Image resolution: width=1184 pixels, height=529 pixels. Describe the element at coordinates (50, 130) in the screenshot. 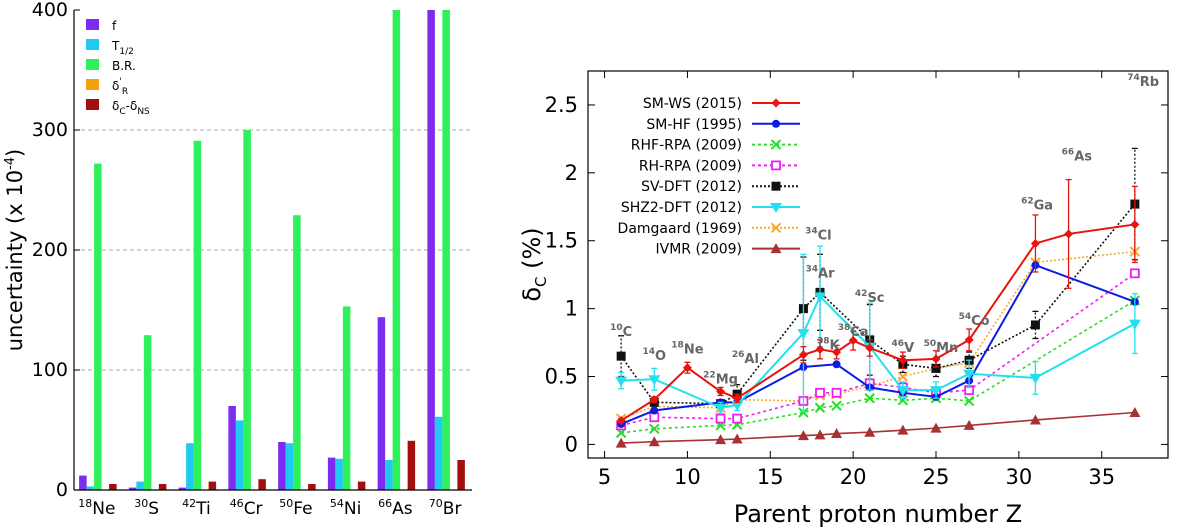

I see `y-tick-label: 300` at that location.